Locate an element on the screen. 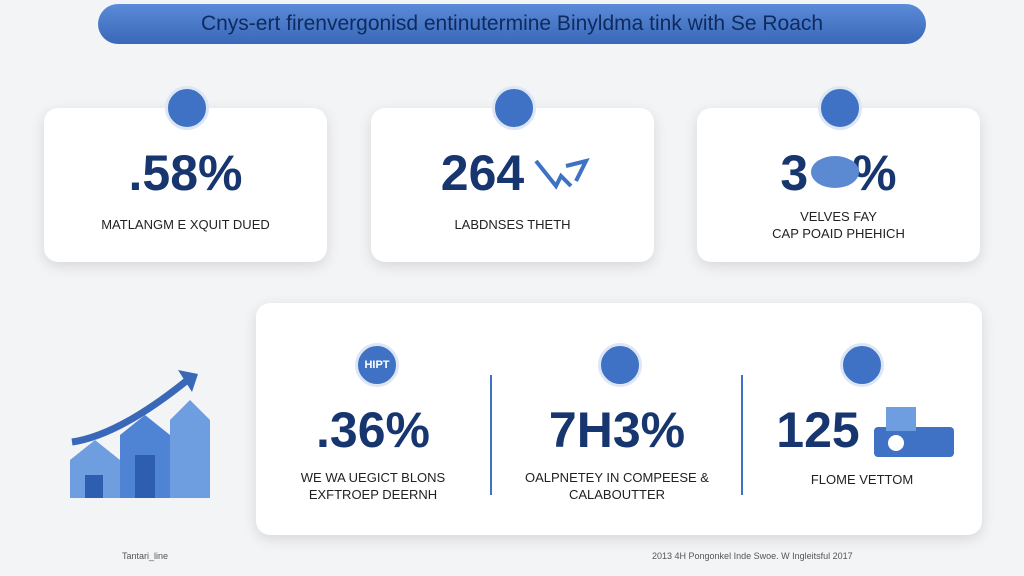  stat-value: 264 is located at coordinates (482, 173).